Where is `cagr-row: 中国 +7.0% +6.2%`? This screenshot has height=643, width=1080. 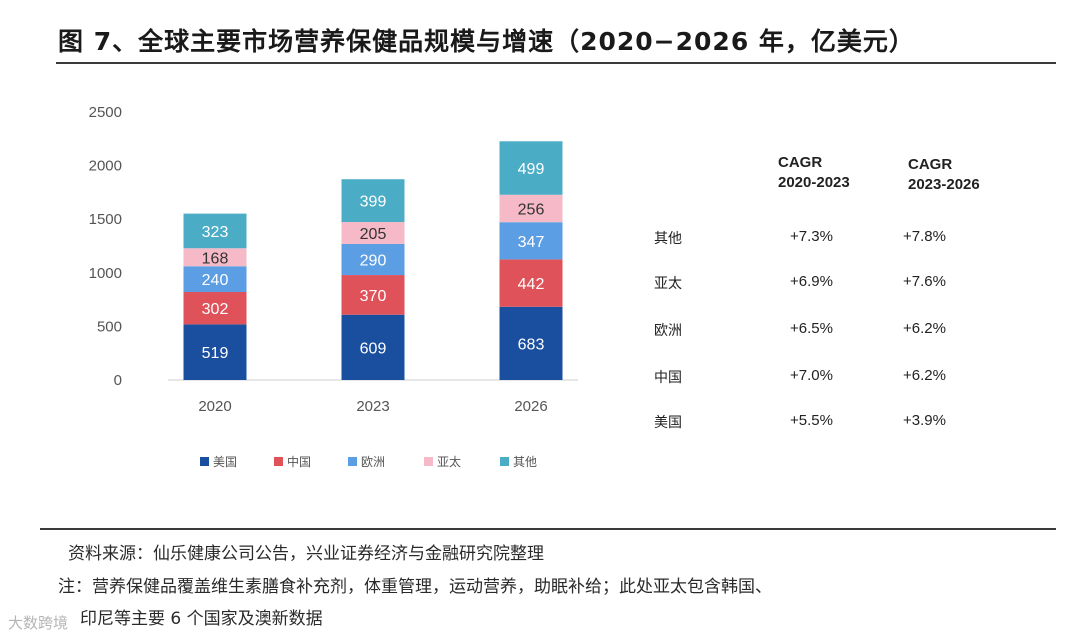
cagr-row: 中国 +7.0% +6.2% is located at coordinates (540, 380).